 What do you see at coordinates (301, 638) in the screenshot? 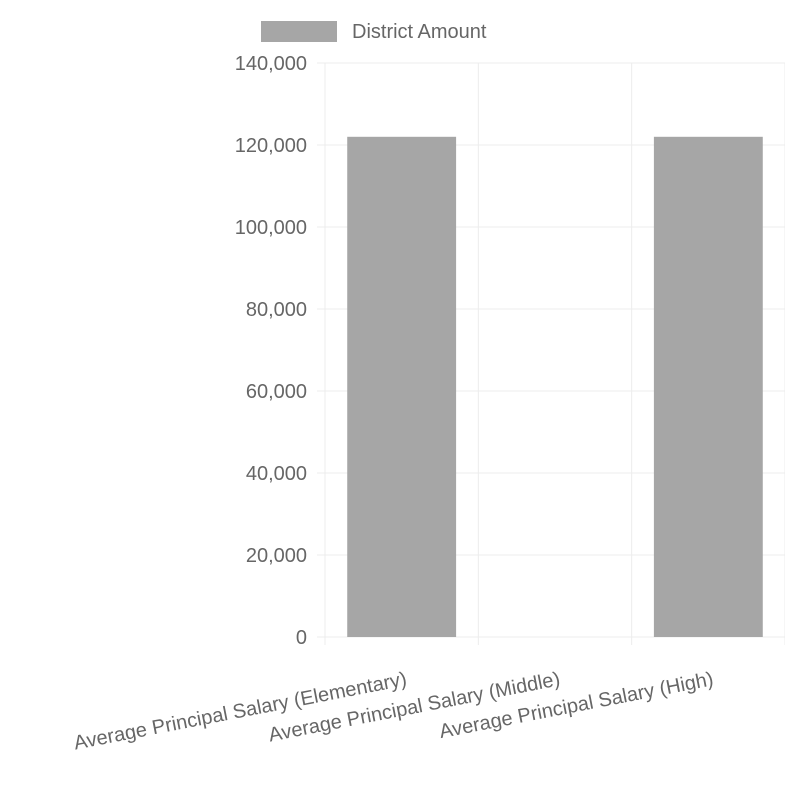
I see `y-tick-label: 0` at bounding box center [301, 638].